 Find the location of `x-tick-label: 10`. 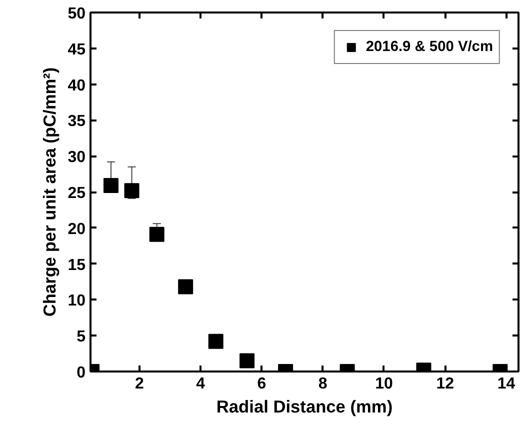

x-tick-label: 10 is located at coordinates (384, 384).